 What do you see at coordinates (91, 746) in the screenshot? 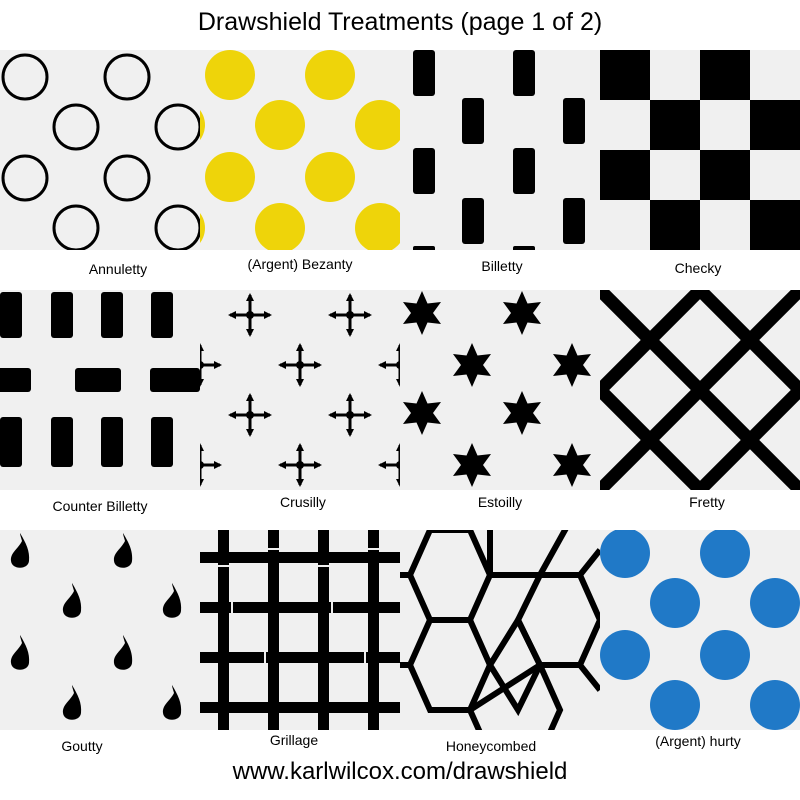
I see `caption-goutty: Goutty` at bounding box center [91, 746].